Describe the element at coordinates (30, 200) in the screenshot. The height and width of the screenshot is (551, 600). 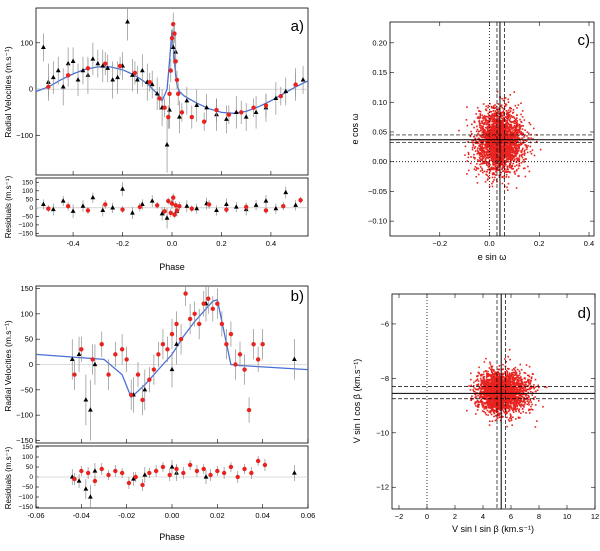
I see `y-tick-label: 50` at that location.